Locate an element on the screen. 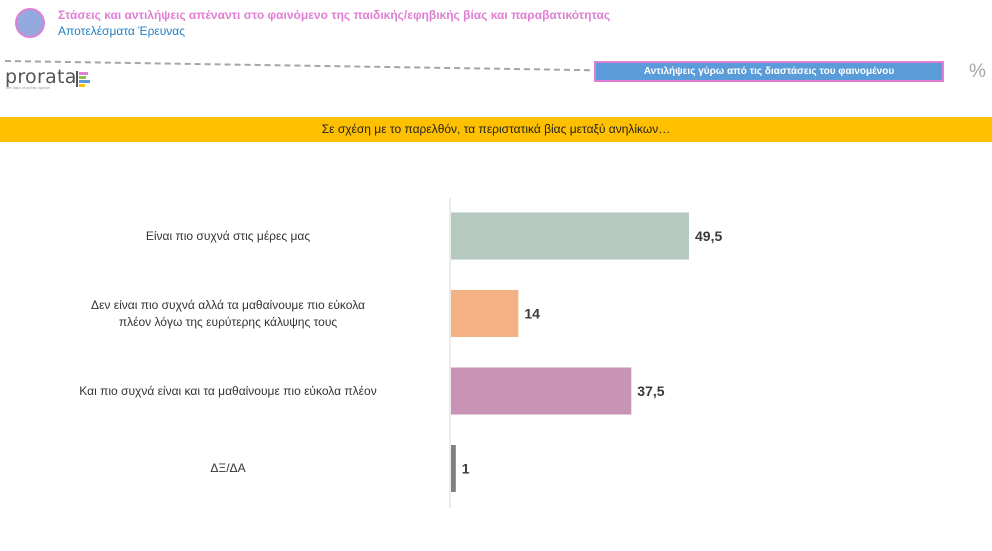  survey-circle-icon is located at coordinates (30, 23).